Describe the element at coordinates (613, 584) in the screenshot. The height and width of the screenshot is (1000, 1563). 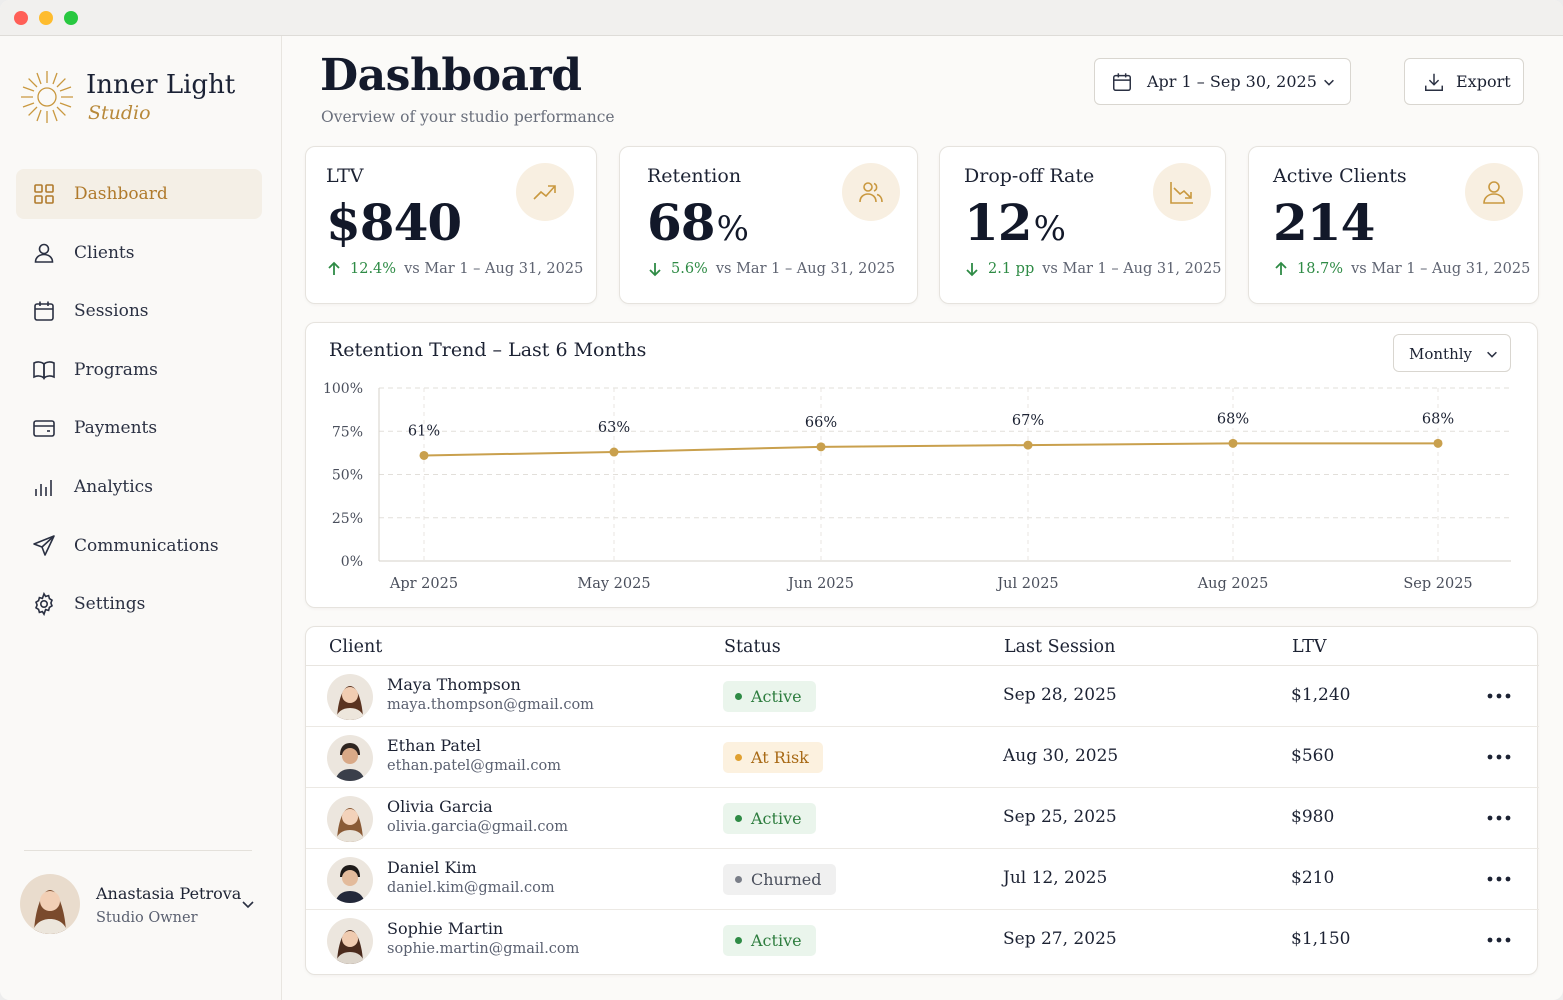
I see `x-tick-label: May 2025` at that location.